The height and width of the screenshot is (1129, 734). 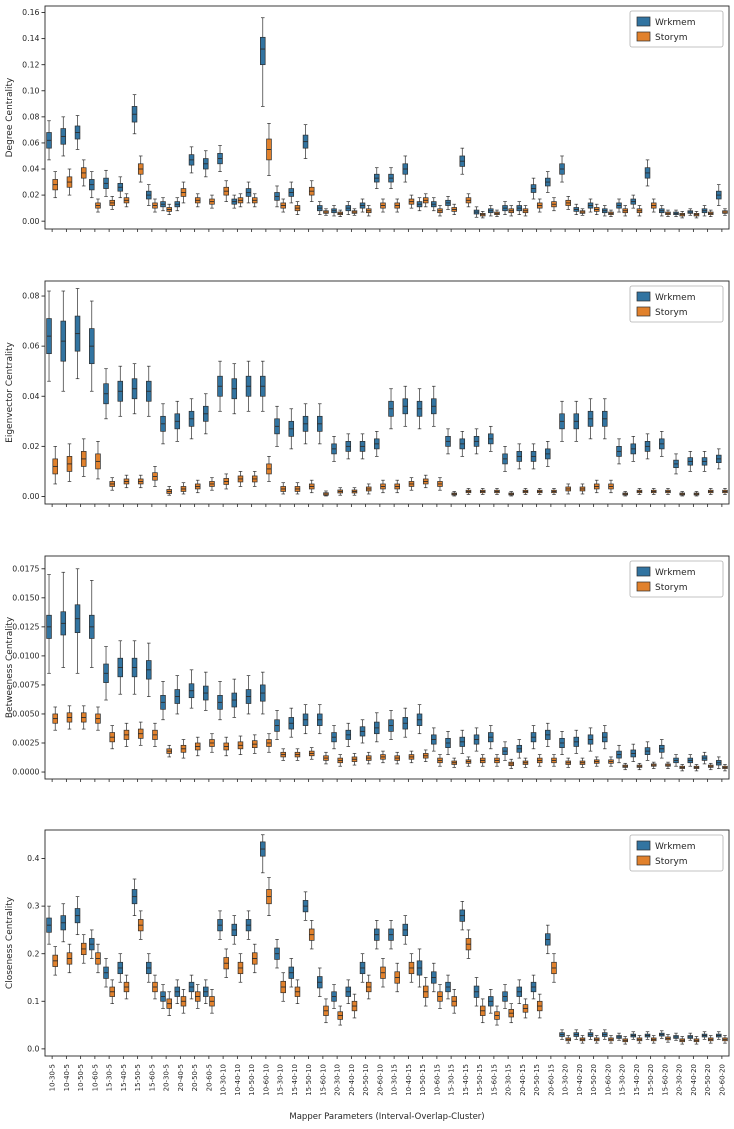 I want to click on x-tick-label: 20-50-10, so click(x=366, y=1080).